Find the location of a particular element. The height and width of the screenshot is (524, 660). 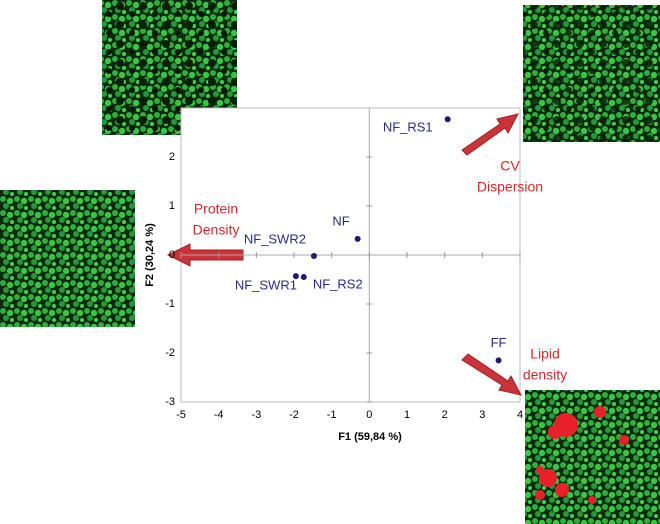

micrograph is located at coordinates (67, 258).